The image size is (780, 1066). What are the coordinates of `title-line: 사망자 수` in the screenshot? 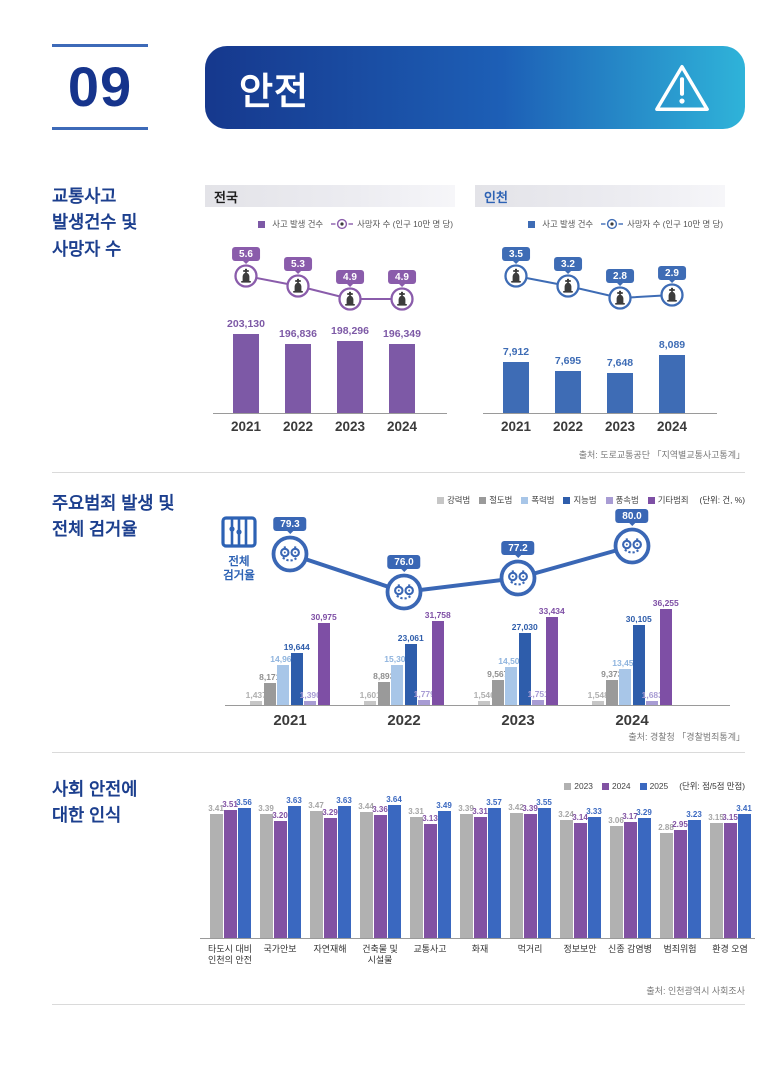 It's located at (87, 248).